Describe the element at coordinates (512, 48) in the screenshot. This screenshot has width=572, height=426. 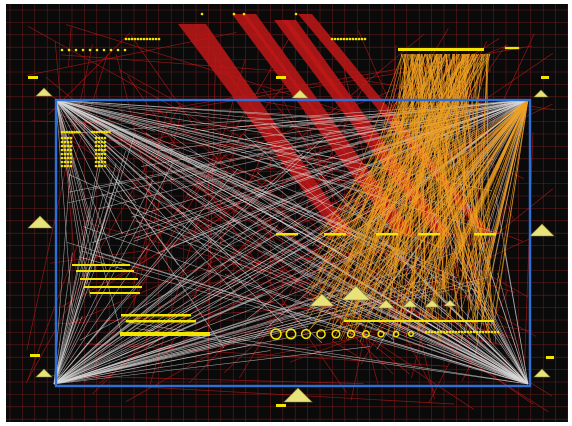
I see `top-right-pin-diag` at that location.